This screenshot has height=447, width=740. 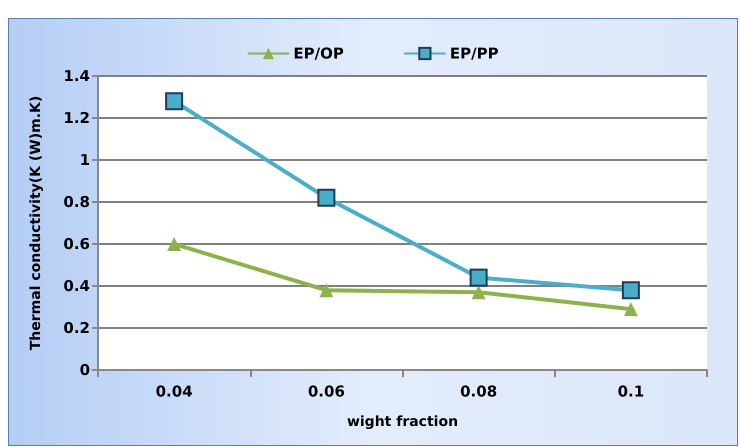 I want to click on y-axis-title: Thermal conductivity(K (W)m.K), so click(x=36, y=223).